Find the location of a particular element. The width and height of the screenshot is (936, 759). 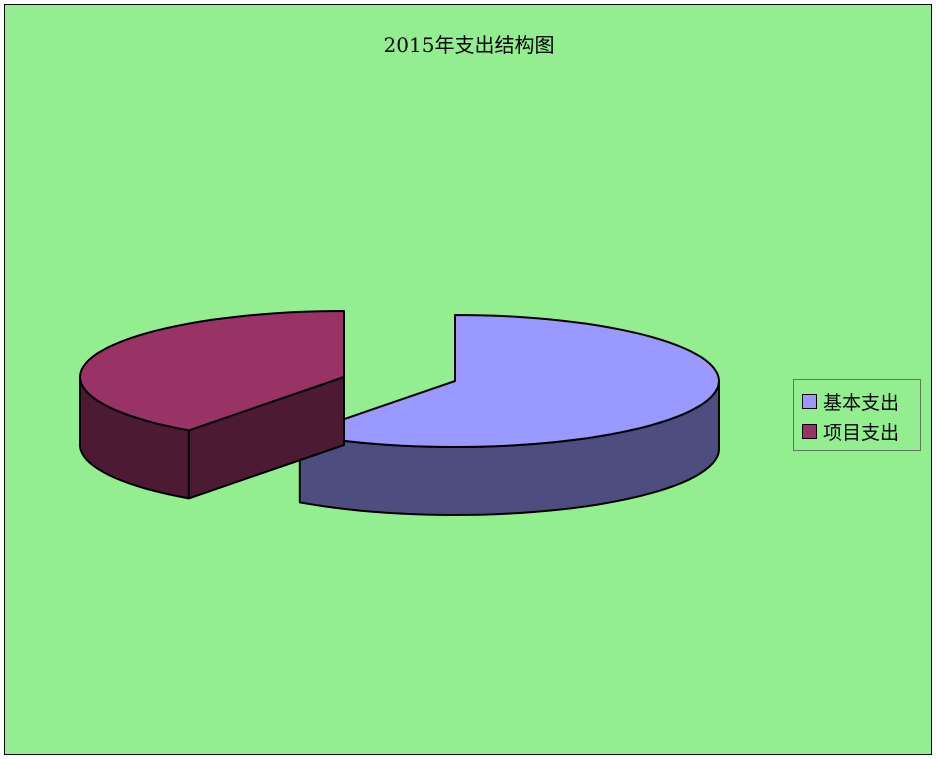

legend-item-basic: 基本支出 is located at coordinates (861, 401).